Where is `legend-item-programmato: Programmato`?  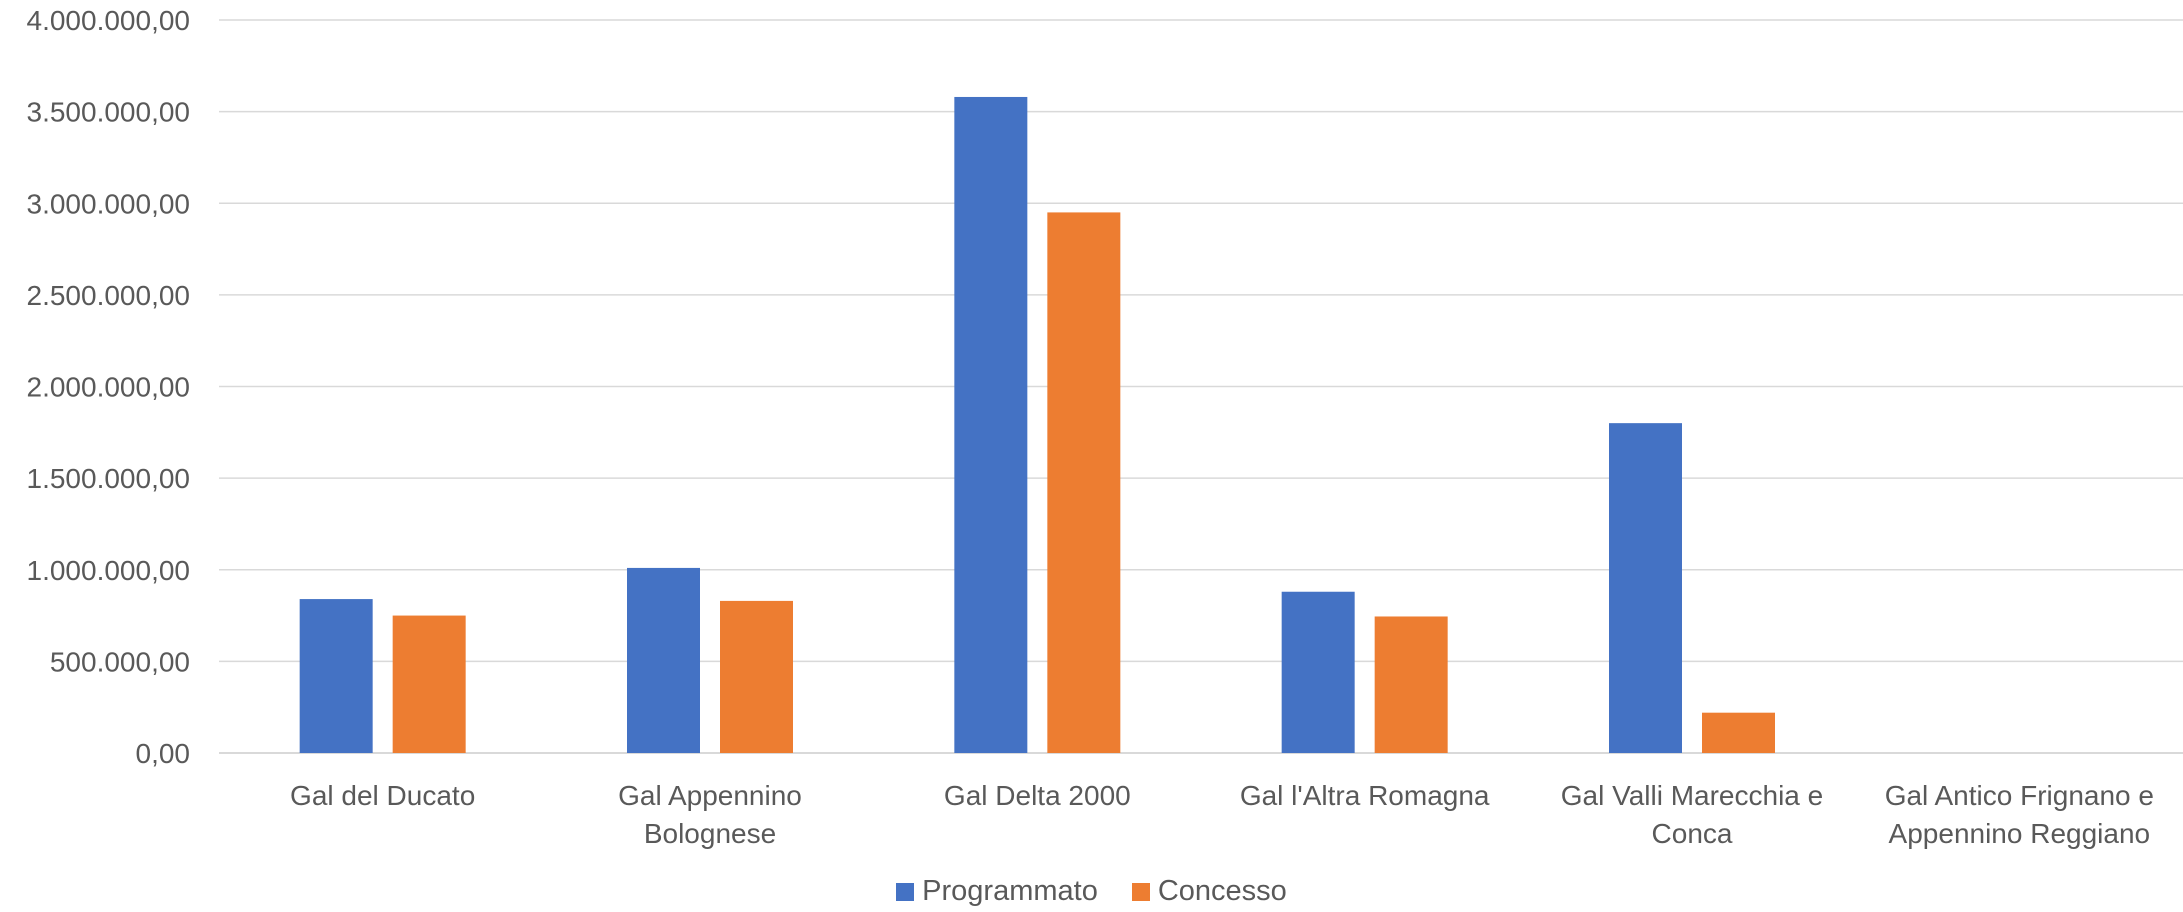
legend-item-programmato: Programmato is located at coordinates (997, 891).